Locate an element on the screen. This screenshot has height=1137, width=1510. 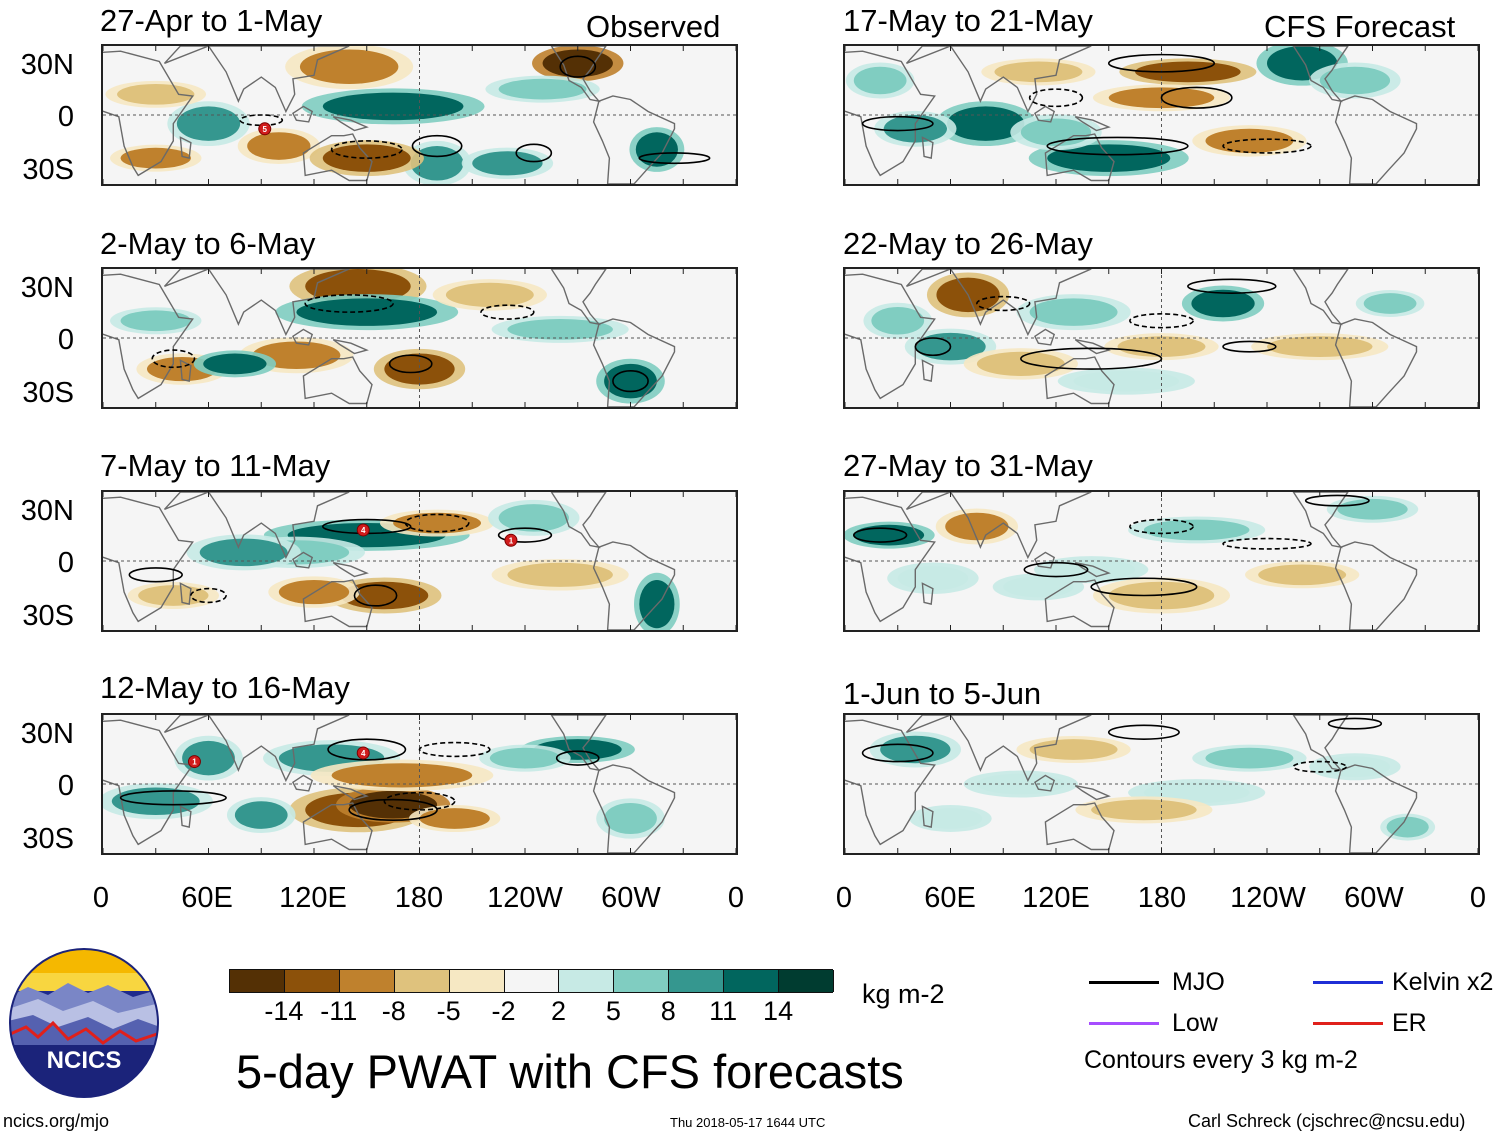
contour-note: Contours every 3 kg m-2 is located at coordinates (1221, 1060).